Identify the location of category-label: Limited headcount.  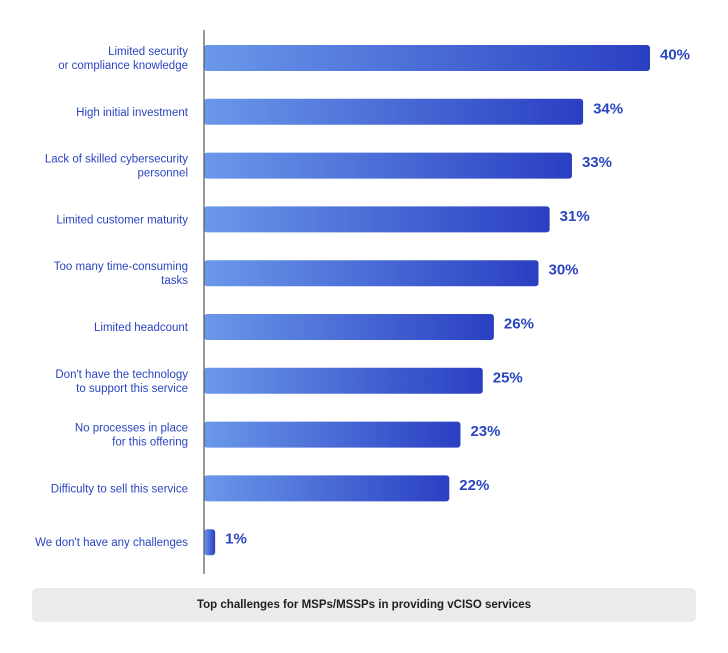
(141, 328).